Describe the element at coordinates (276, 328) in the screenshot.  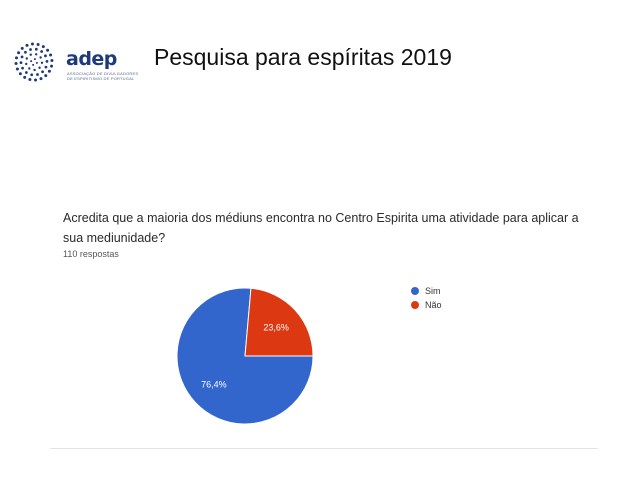
I see `pie-label-nao: 23,6%` at that location.